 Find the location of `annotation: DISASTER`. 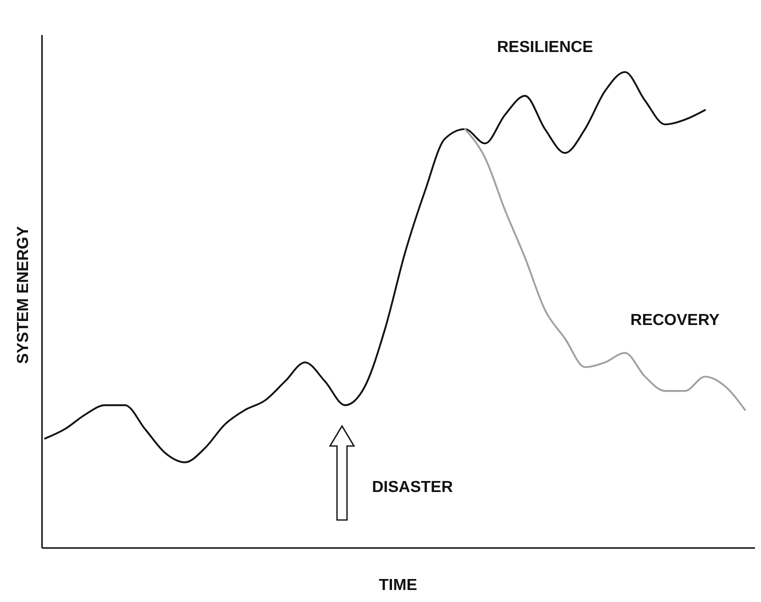

annotation: DISASTER is located at coordinates (413, 487).